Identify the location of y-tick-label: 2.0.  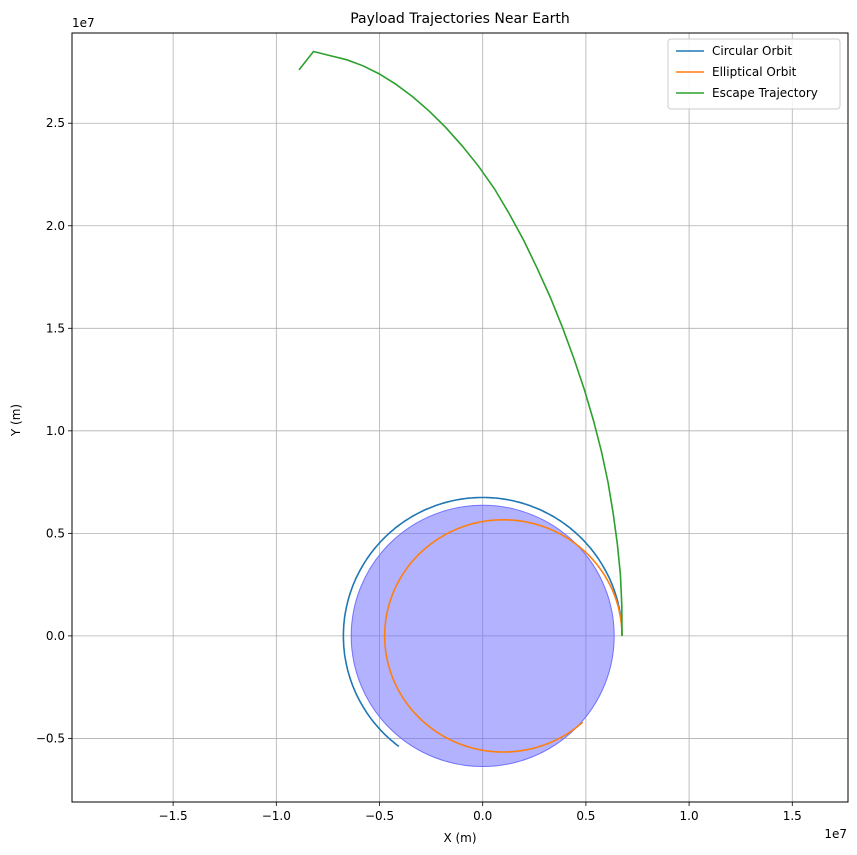
(55, 226).